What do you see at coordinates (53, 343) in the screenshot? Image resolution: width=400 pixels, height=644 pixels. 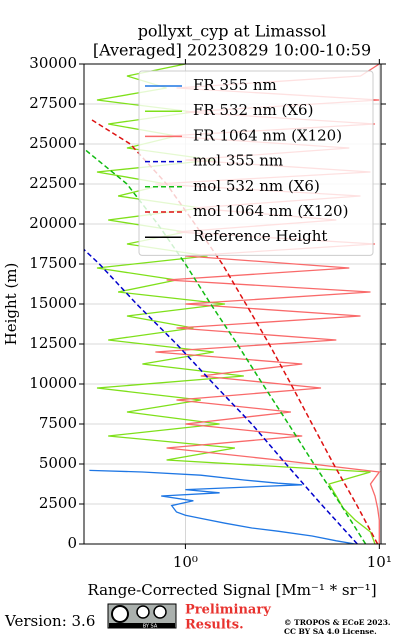 I see `y-tick-label: 12500` at bounding box center [53, 343].